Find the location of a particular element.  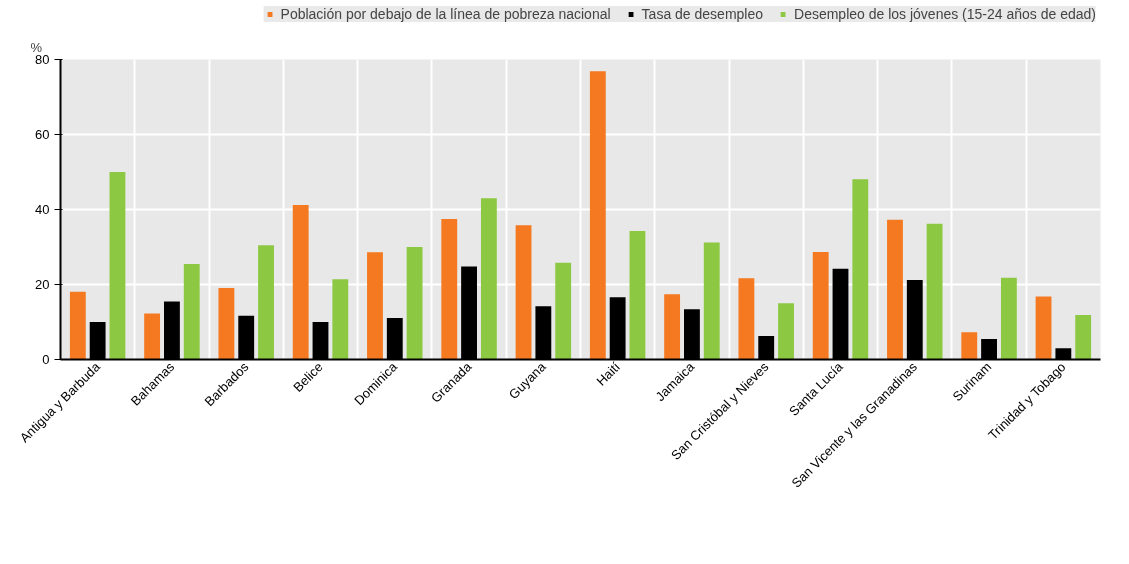

y-axis-title: % is located at coordinates (36, 47).